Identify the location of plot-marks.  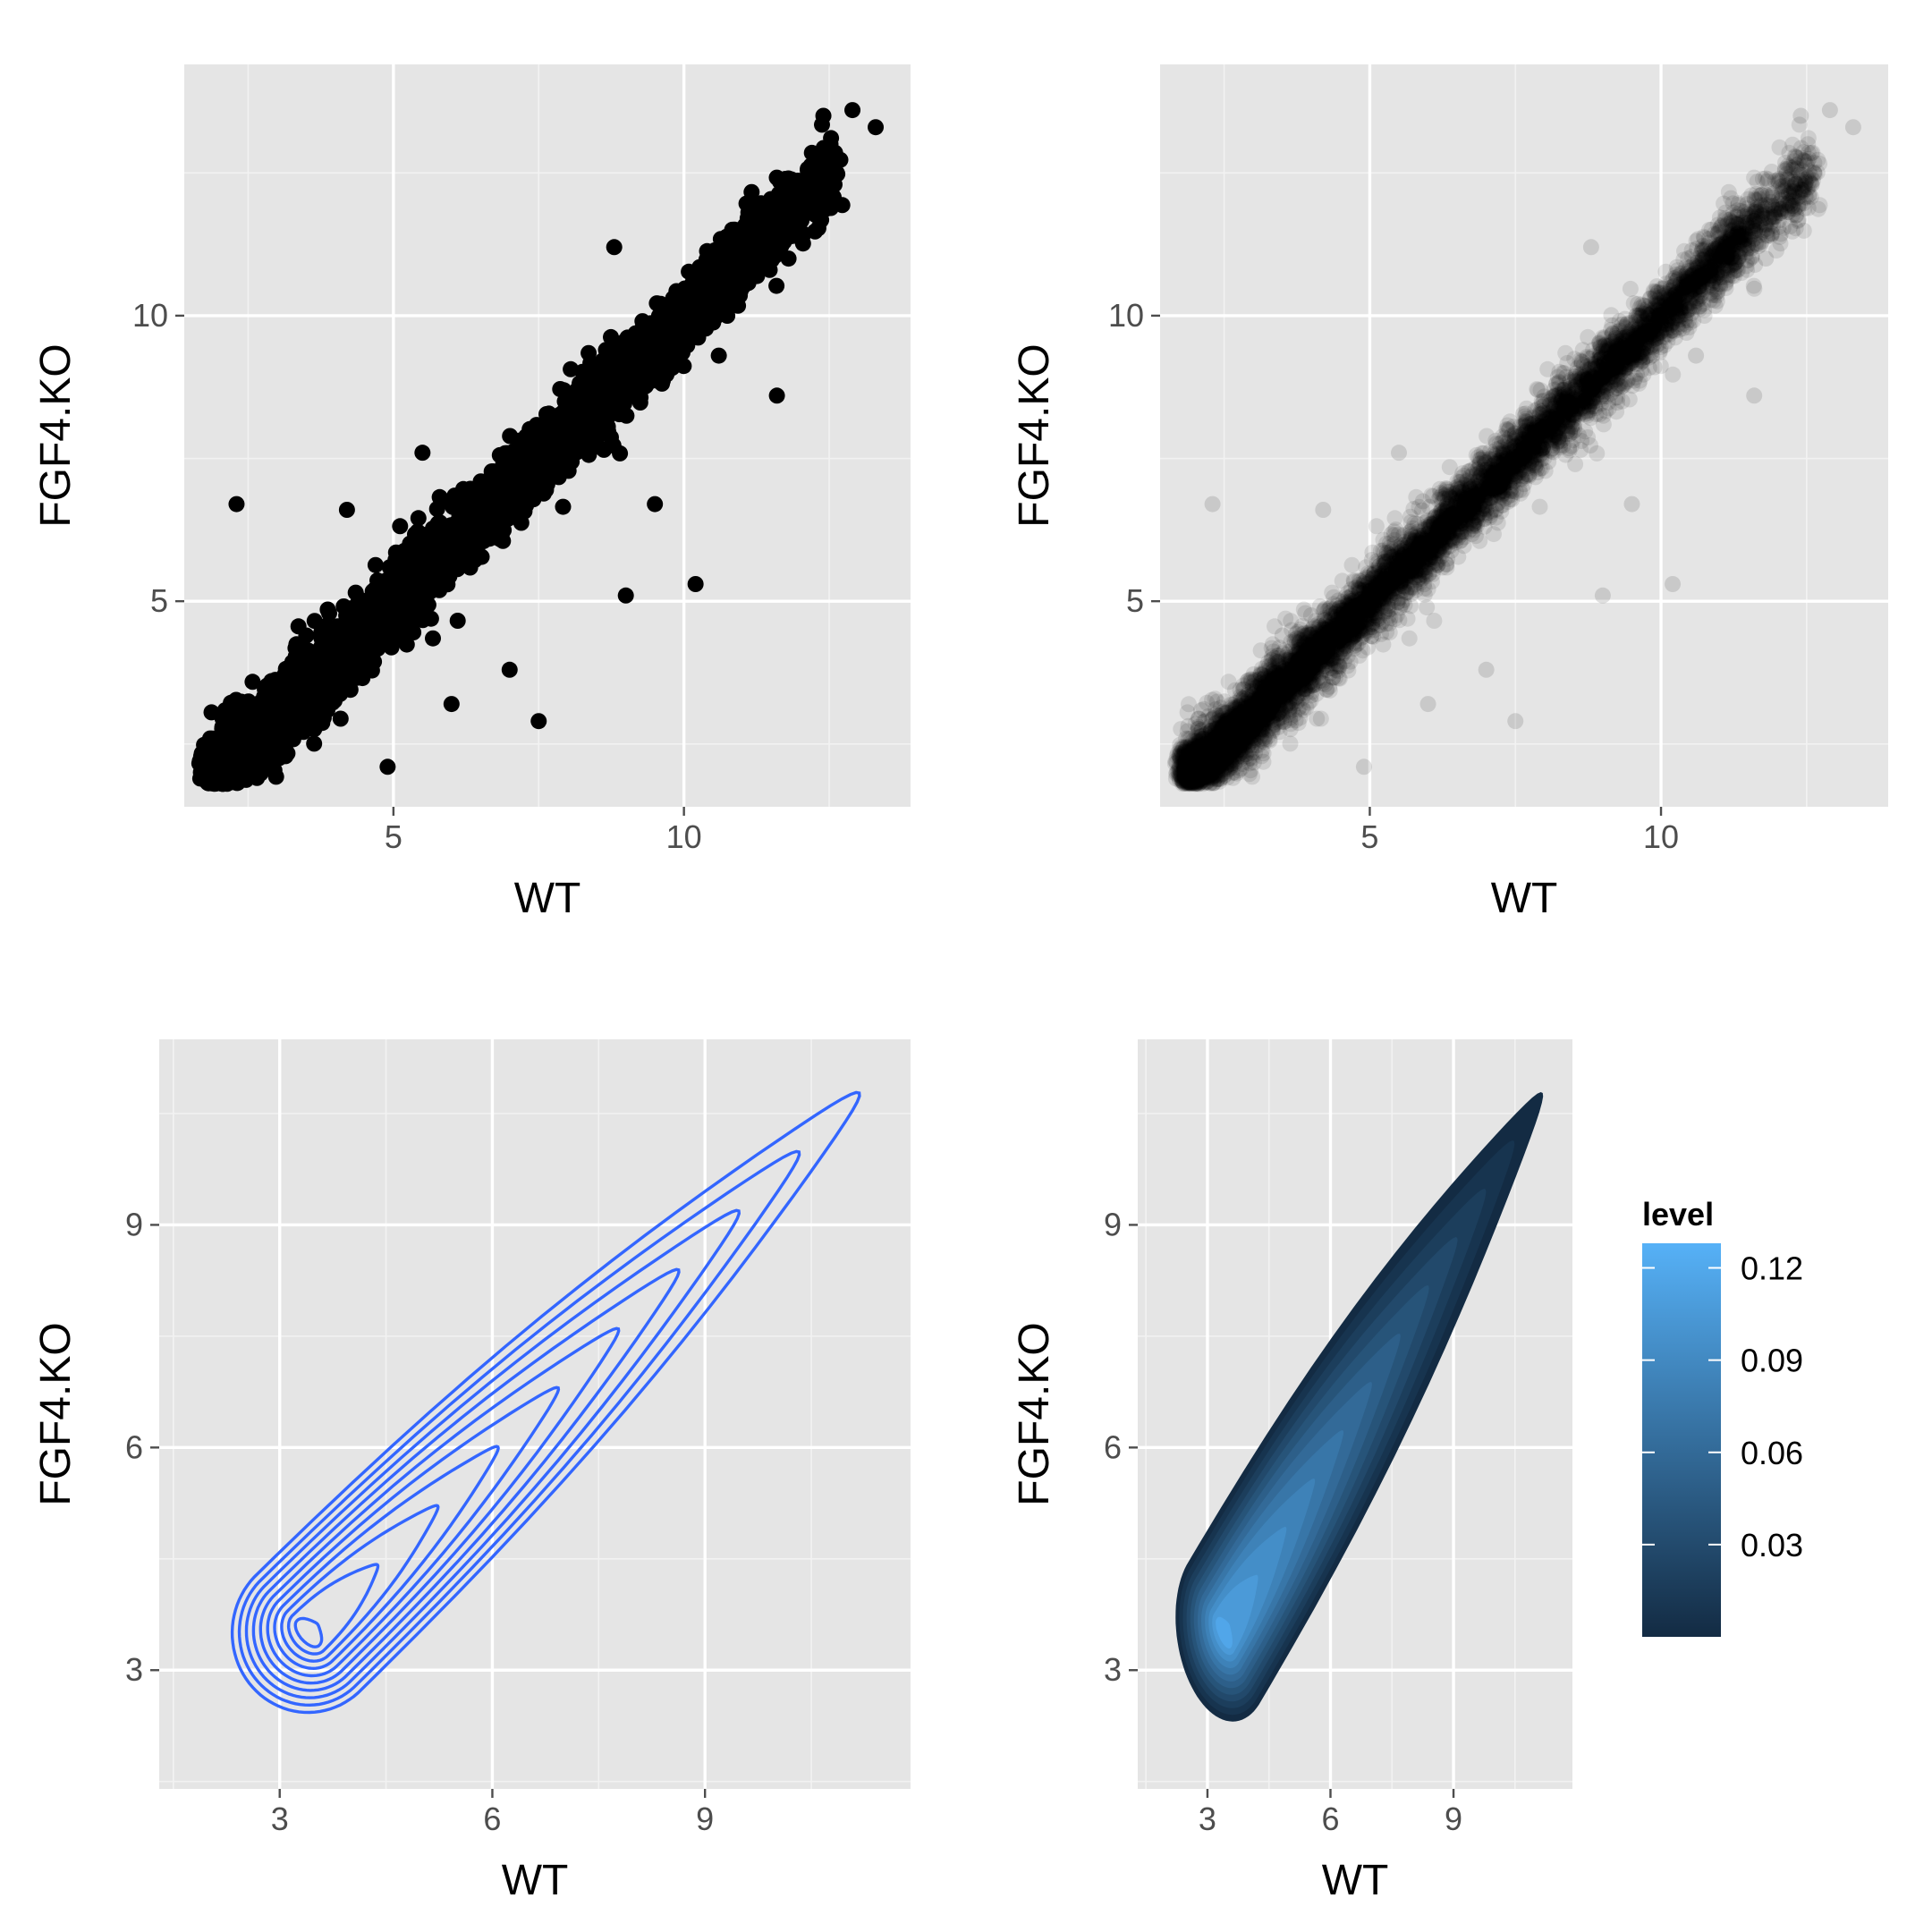
(538, 447).